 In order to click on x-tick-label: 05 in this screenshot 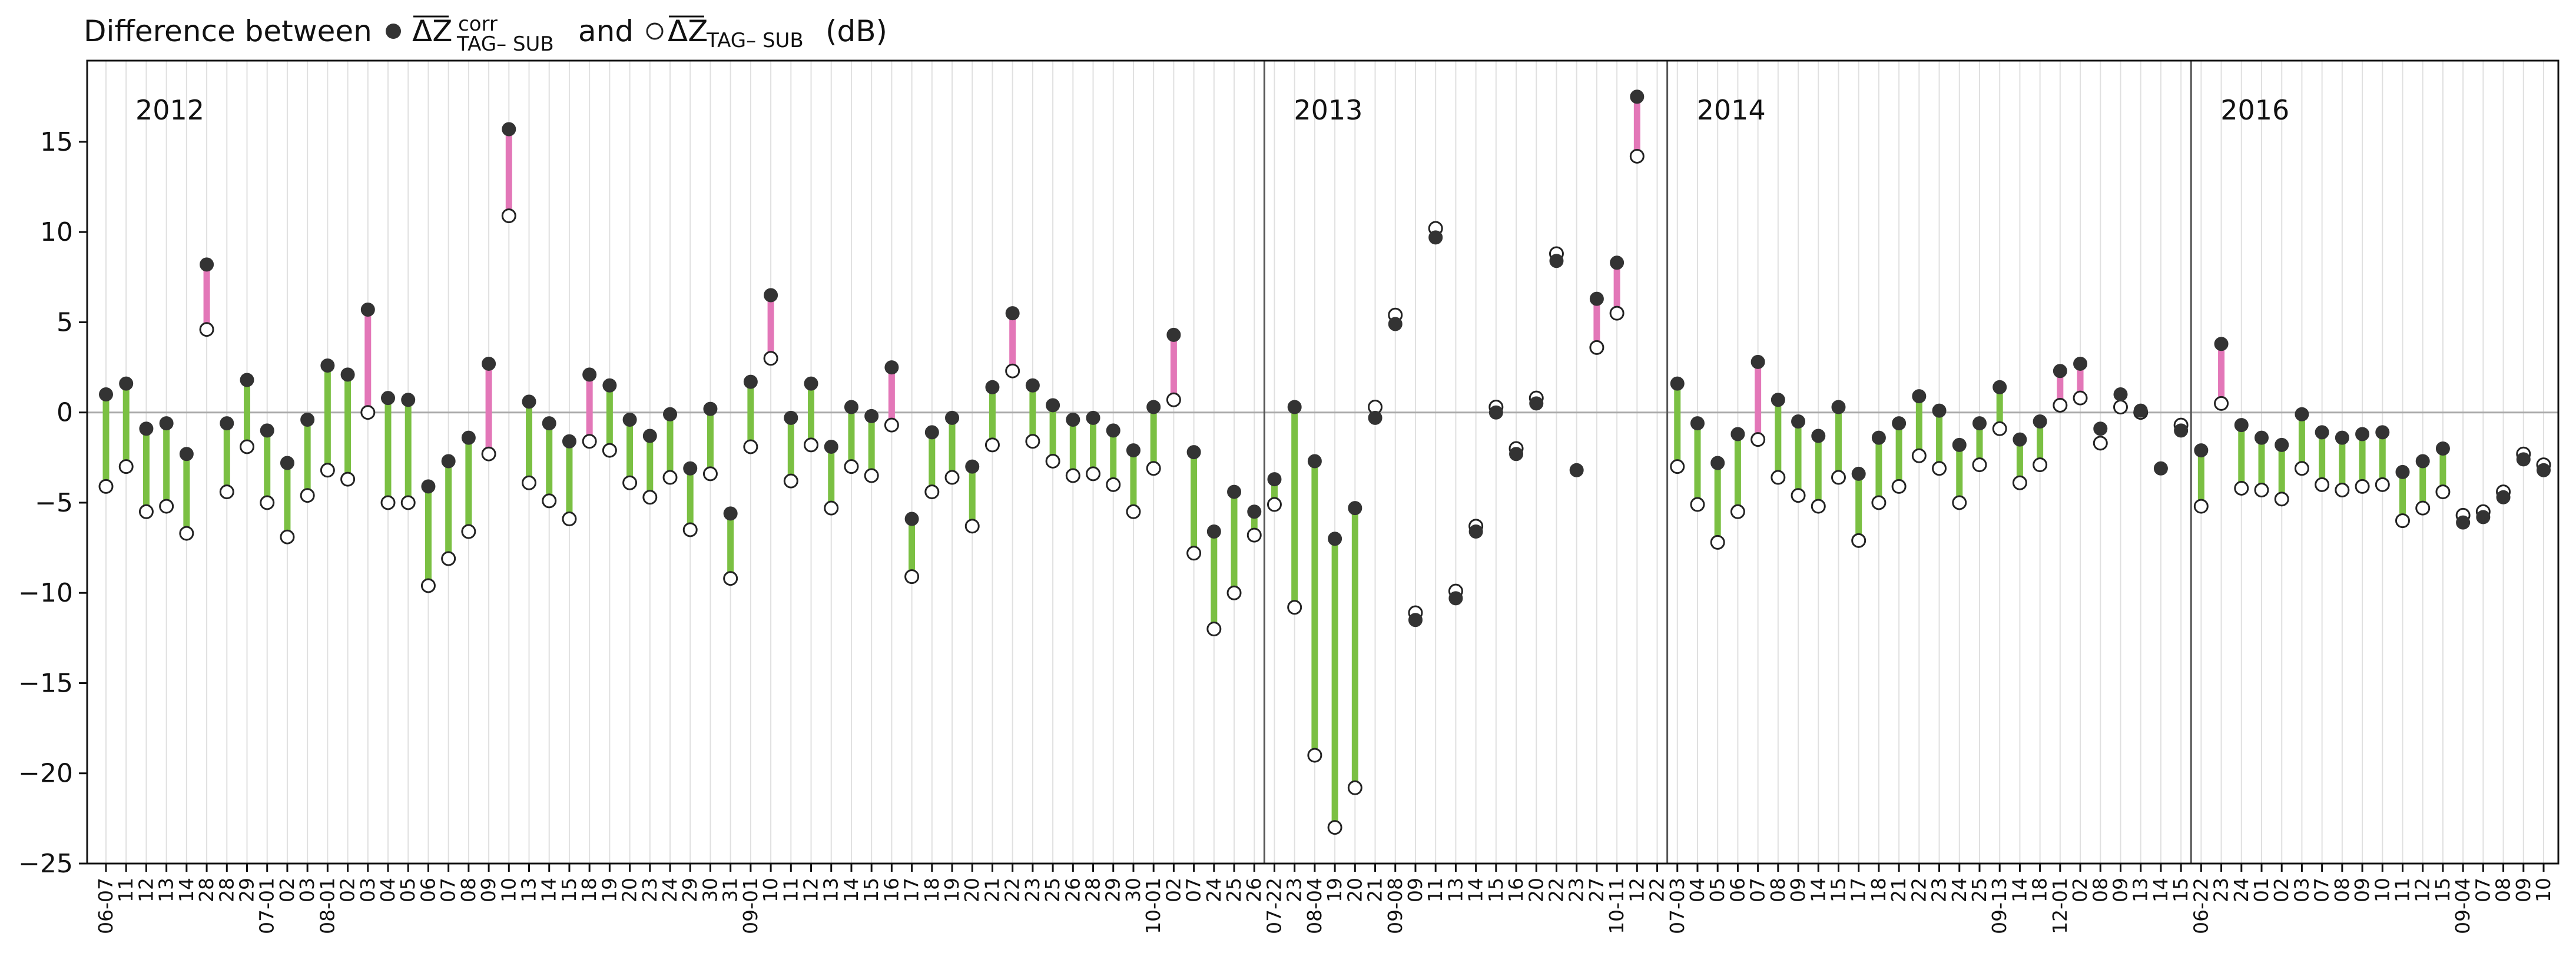, I will do `click(407, 890)`.